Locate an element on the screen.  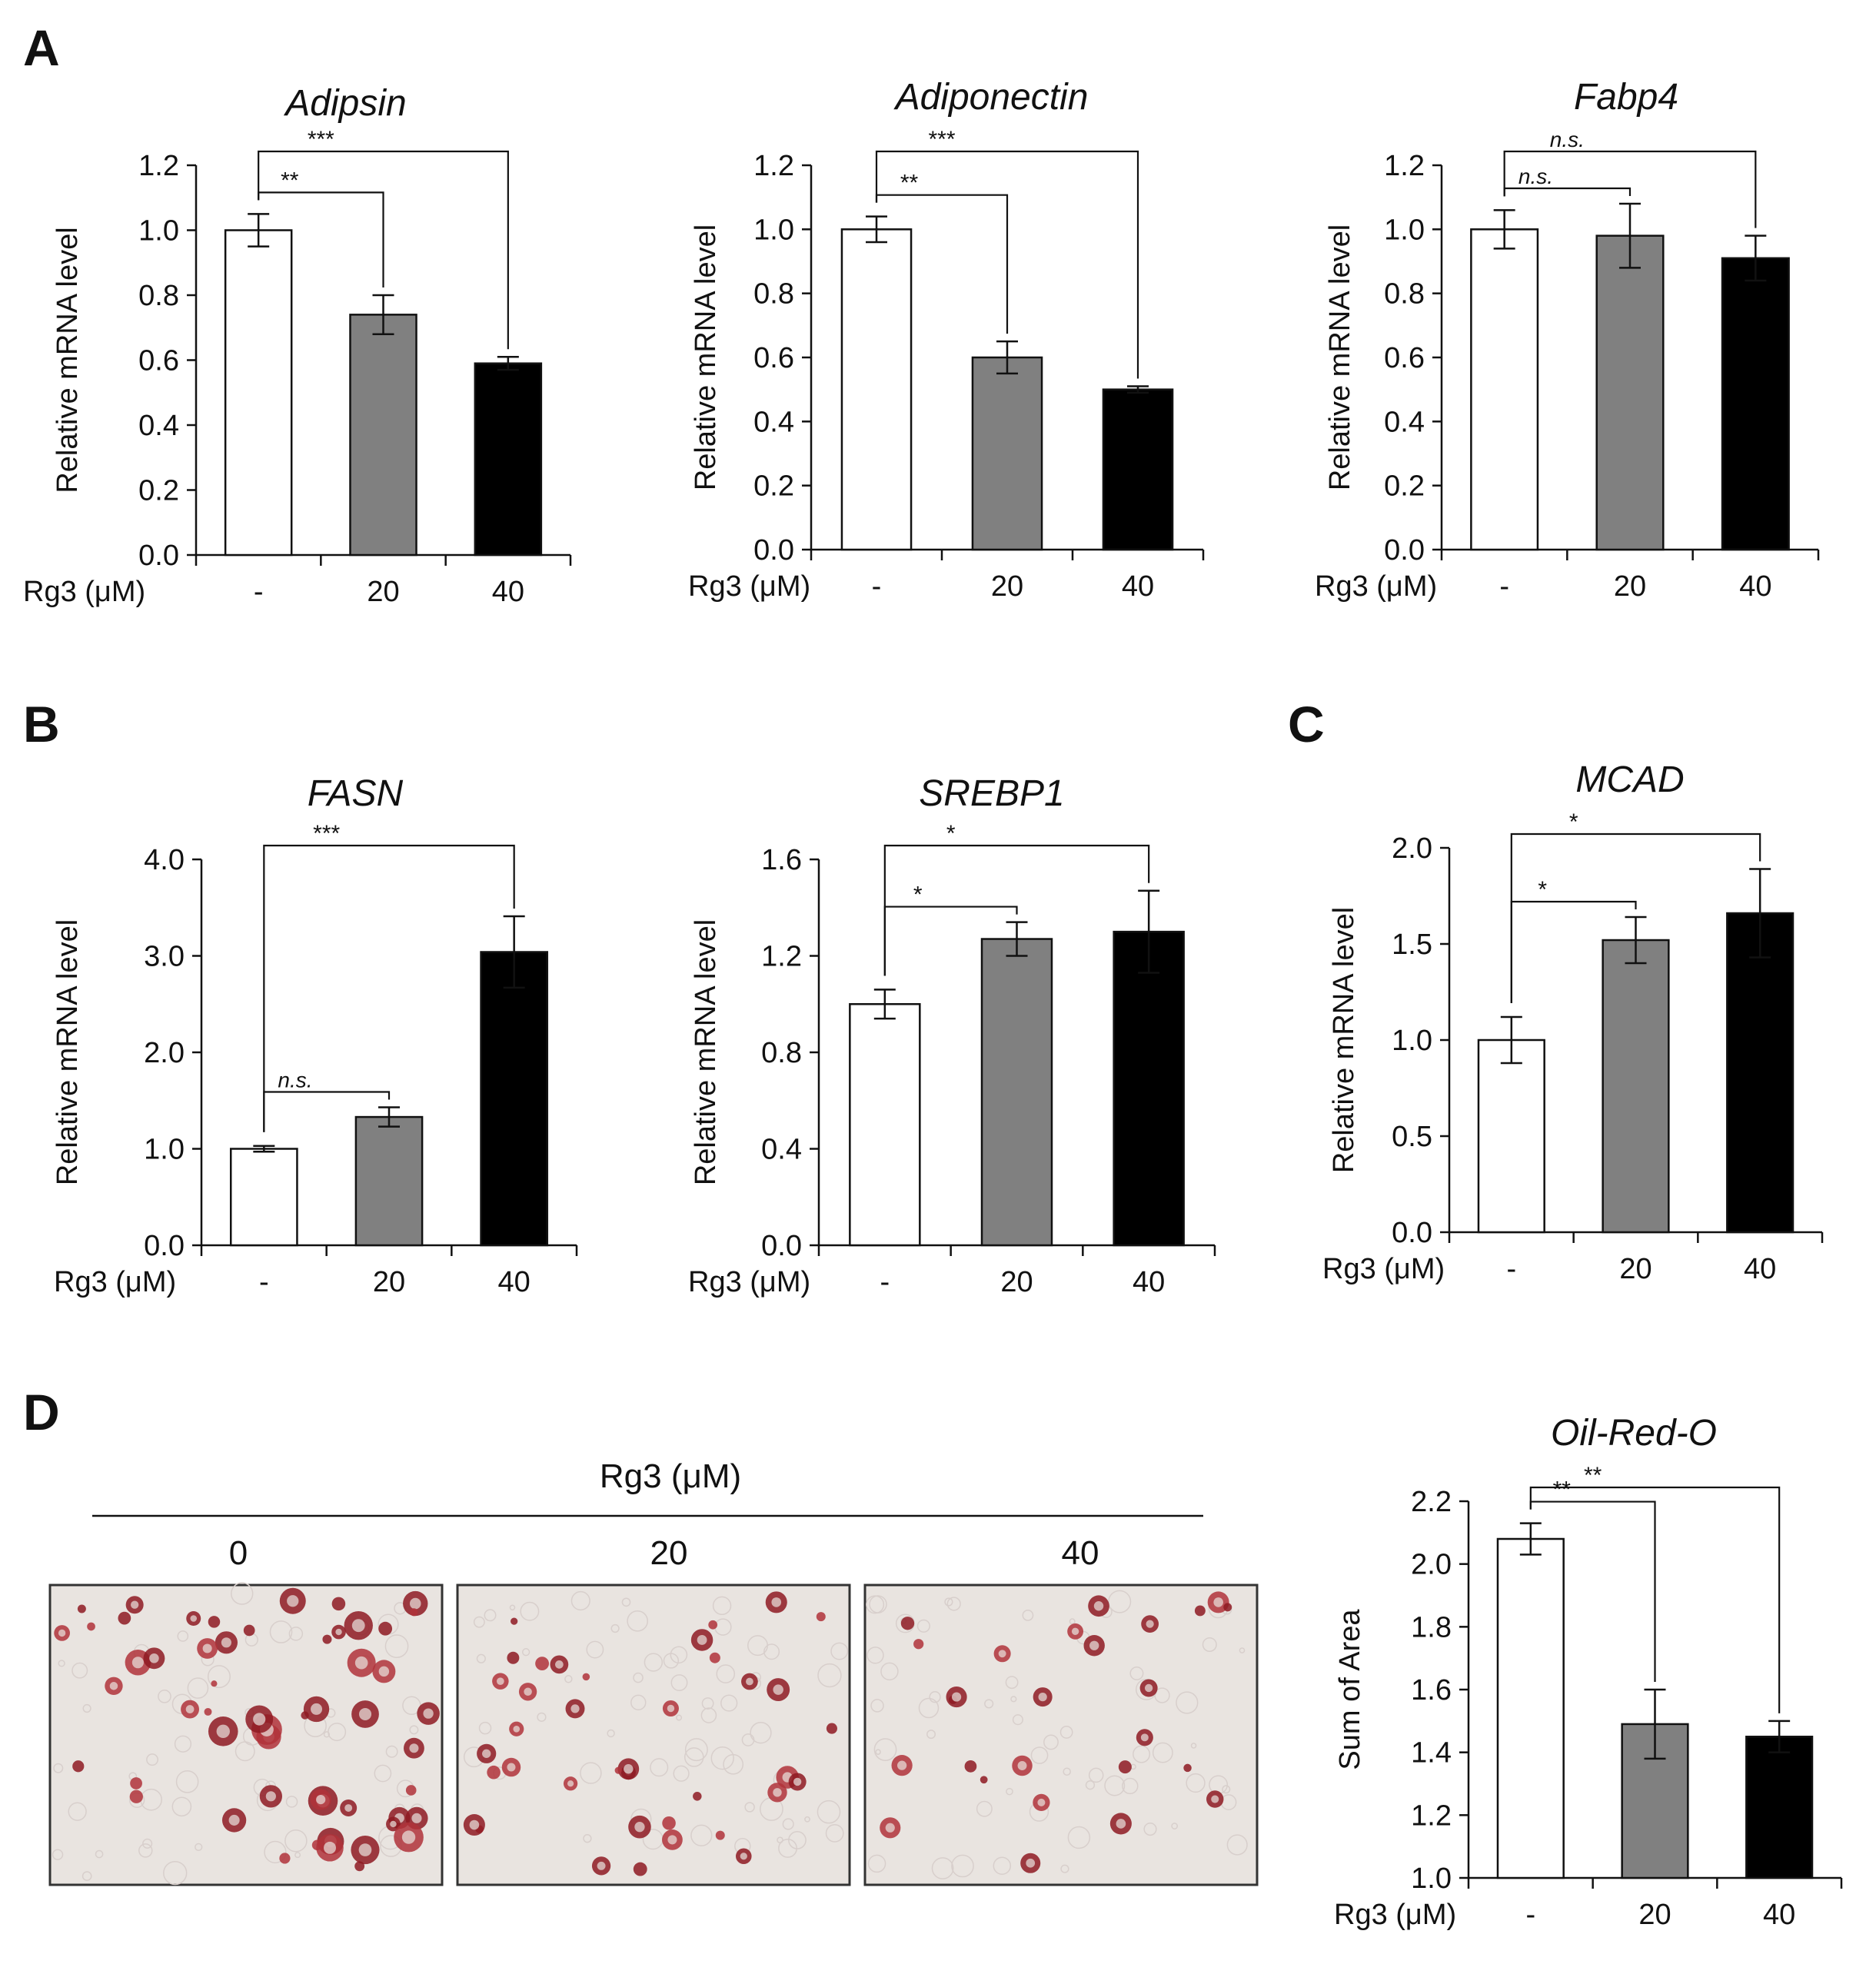
adiponectin-ytick-label: 0.8 is located at coordinates (773, 295).